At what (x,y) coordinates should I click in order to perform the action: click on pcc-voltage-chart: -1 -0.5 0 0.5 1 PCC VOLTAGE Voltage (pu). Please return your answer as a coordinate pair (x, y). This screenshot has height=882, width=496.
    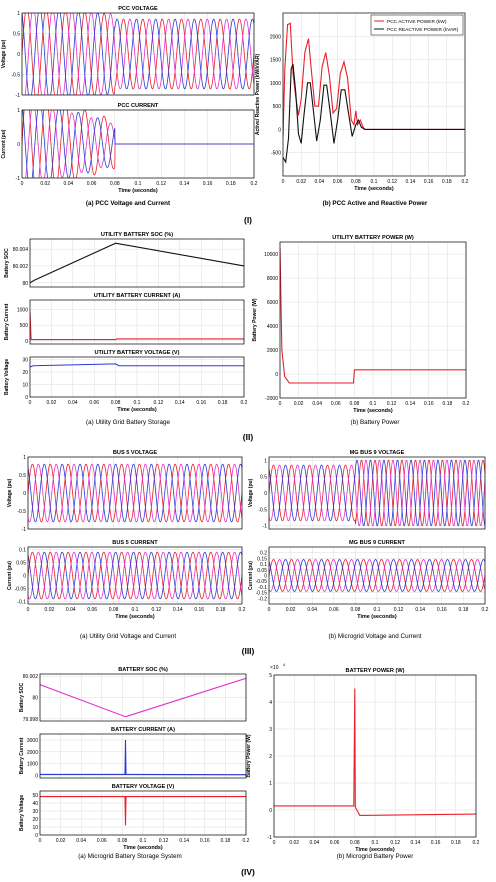
    Looking at the image, I should click on (128, 52).